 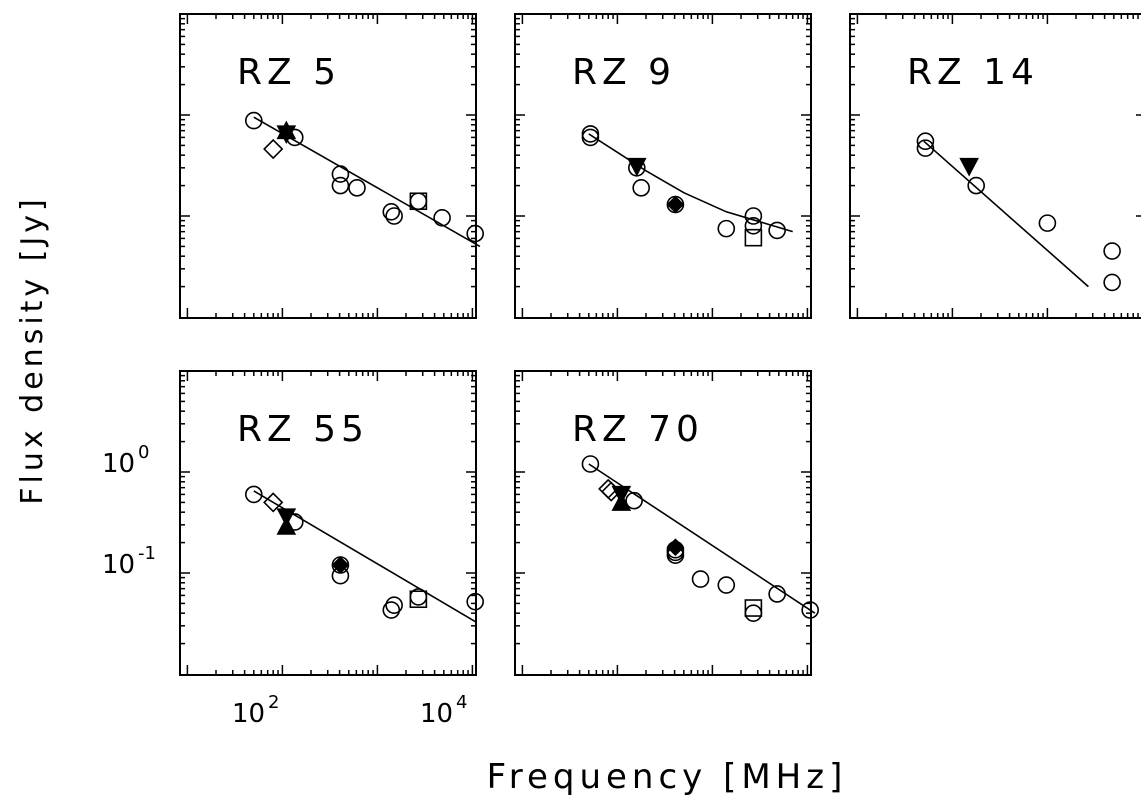 I want to click on panel-title: RZ 5, so click(x=289, y=72).